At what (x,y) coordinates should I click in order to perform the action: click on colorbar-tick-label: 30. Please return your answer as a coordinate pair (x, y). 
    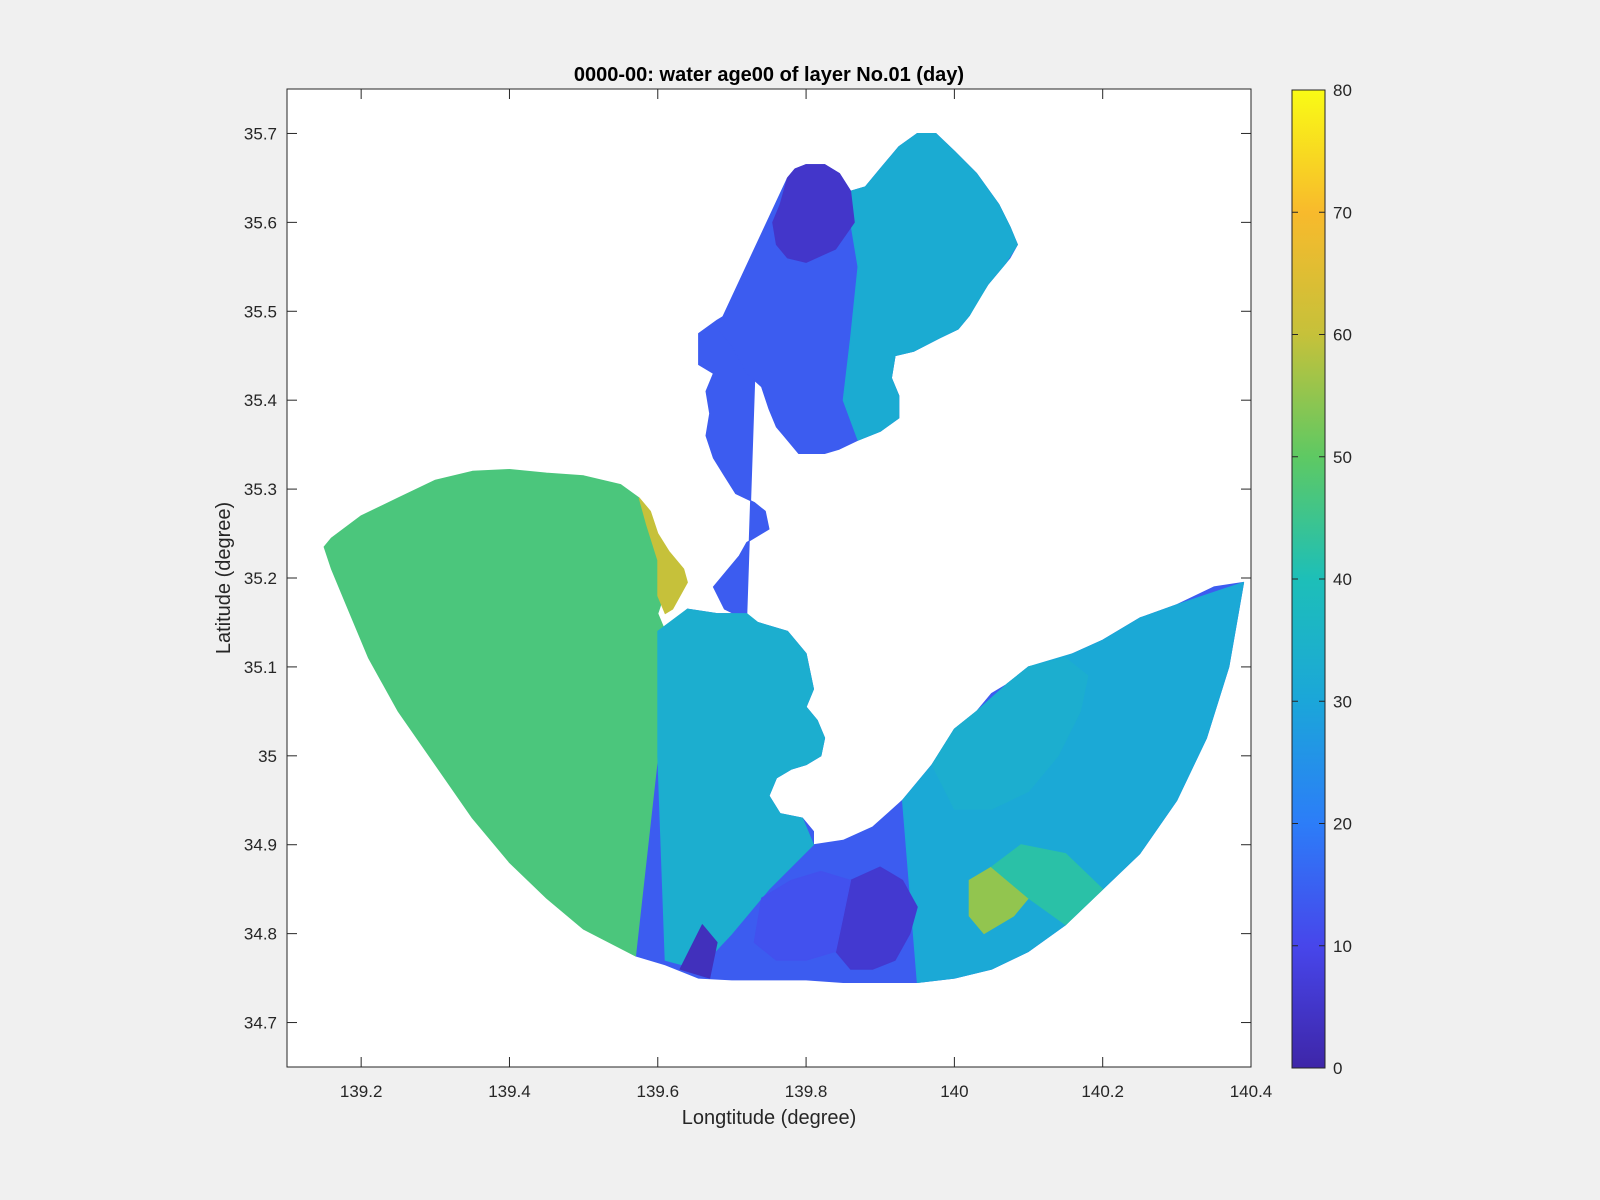
    Looking at the image, I should click on (1342, 701).